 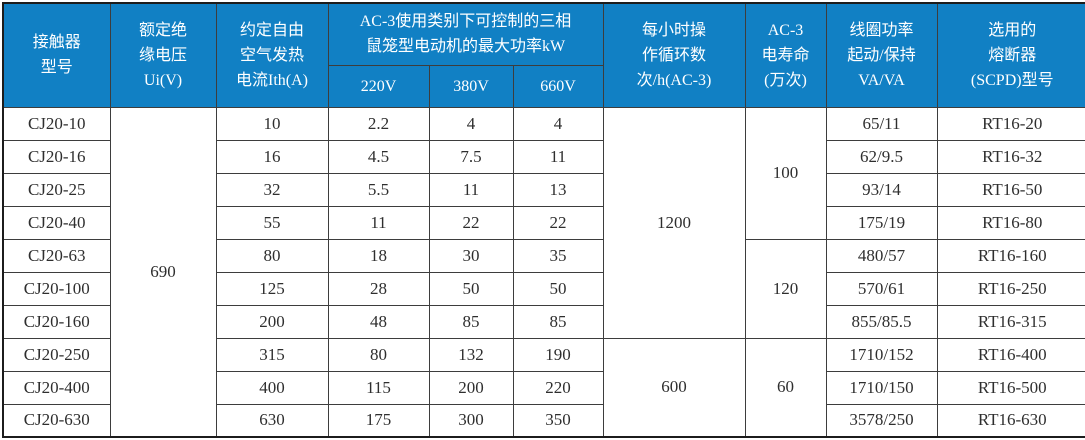 I want to click on header-line: 电寿命, so click(x=785, y=55).